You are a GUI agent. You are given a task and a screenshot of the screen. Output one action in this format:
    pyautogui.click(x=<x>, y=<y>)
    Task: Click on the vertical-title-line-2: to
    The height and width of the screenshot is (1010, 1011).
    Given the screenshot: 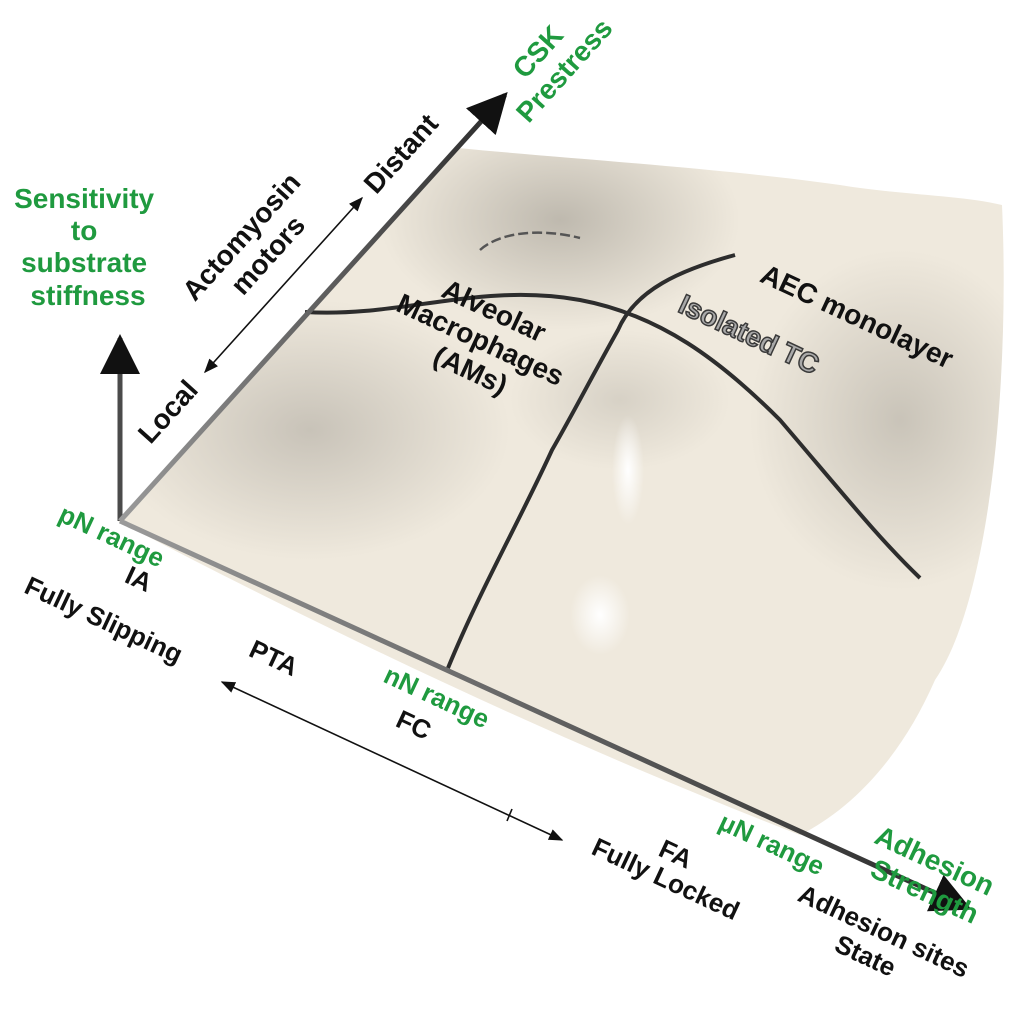 What is the action you would take?
    pyautogui.click(x=84, y=230)
    